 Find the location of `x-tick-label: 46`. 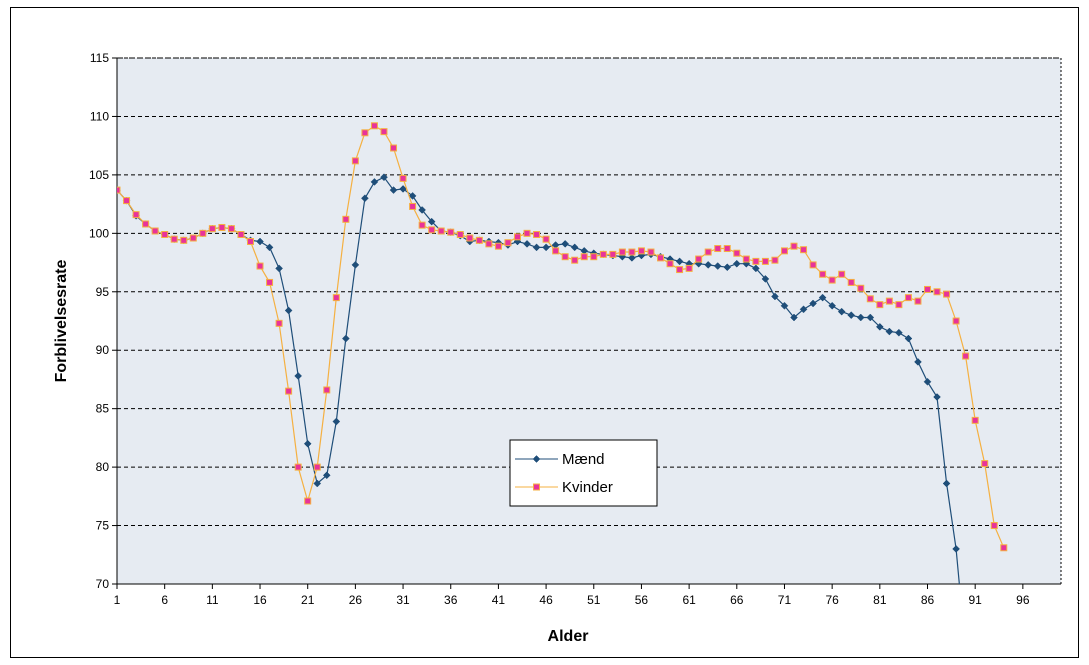

x-tick-label: 46 is located at coordinates (546, 600).